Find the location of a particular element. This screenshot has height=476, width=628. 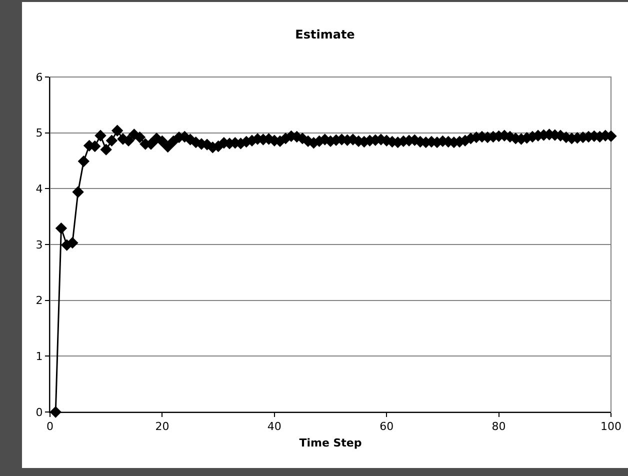

y-tick-label: 5 is located at coordinates (39, 133).